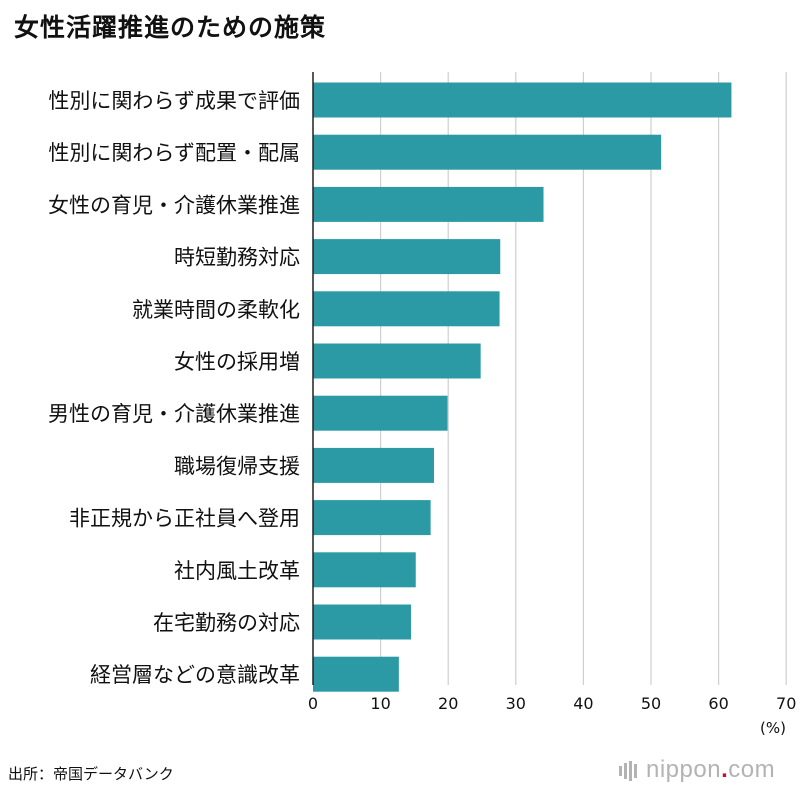 The image size is (800, 790). I want to click on x-tick-label: 0, so click(313, 703).